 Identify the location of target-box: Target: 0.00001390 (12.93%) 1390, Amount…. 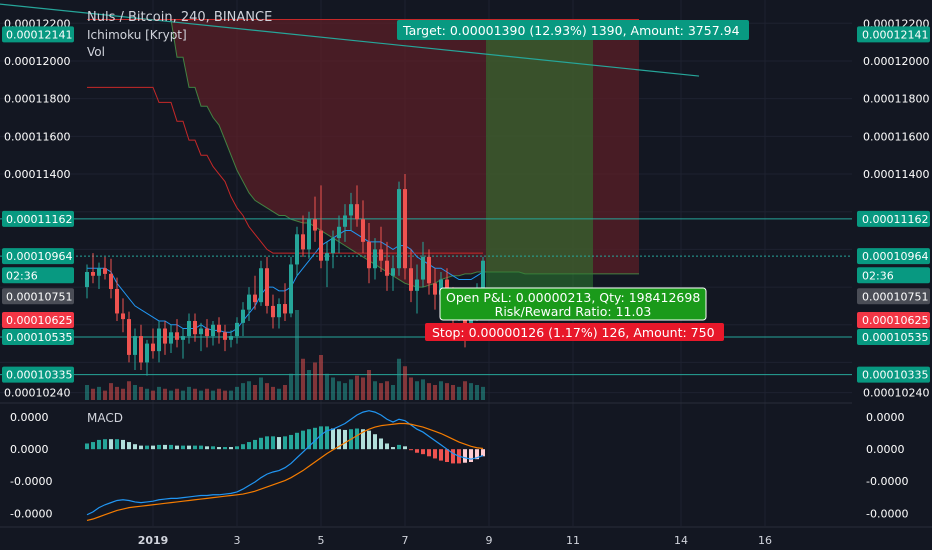
(573, 30).